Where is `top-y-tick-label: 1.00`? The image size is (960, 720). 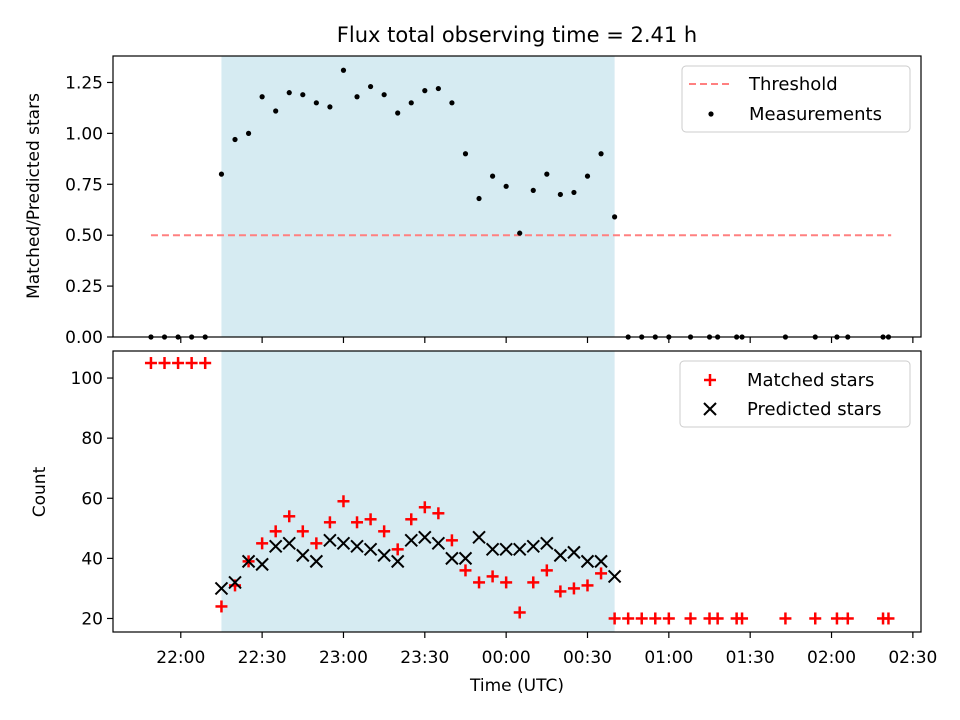 top-y-tick-label: 1.00 is located at coordinates (84, 134).